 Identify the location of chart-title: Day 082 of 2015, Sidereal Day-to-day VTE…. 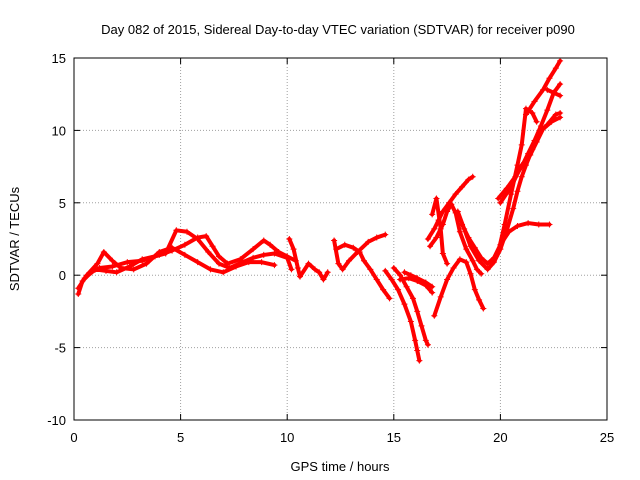
(338, 29).